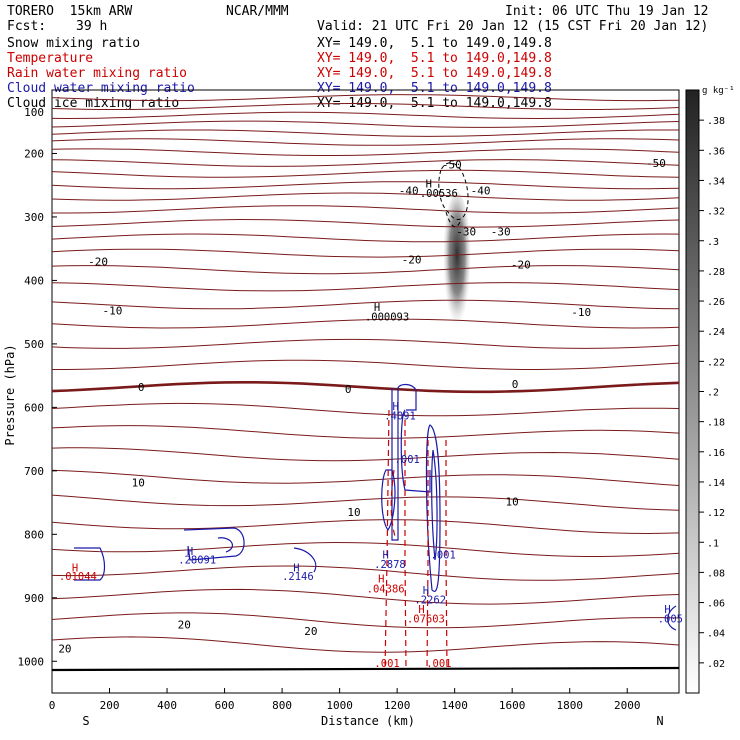  What do you see at coordinates (716, 573) in the screenshot?
I see `colorbar-tick-label: .08` at bounding box center [716, 573].